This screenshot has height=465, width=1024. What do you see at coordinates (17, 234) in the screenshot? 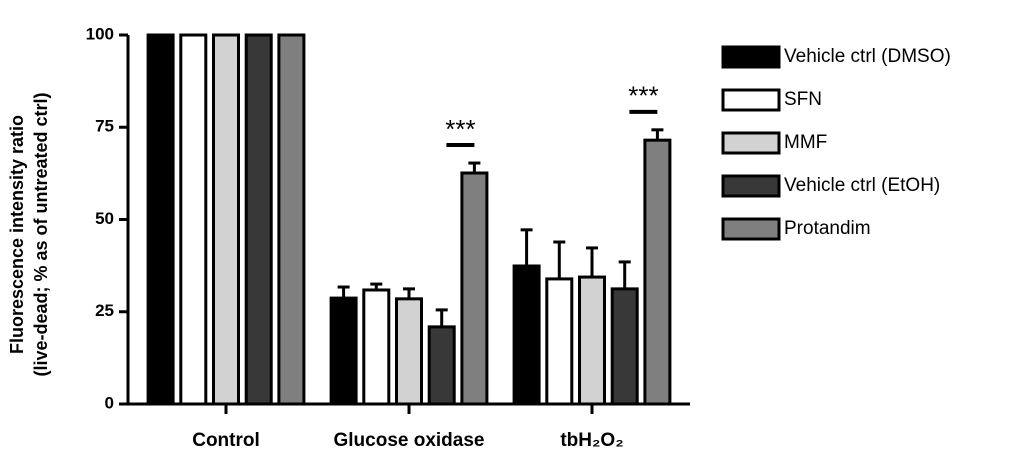
I see `y-axis-label: Fluorescence intensity ratio` at bounding box center [17, 234].